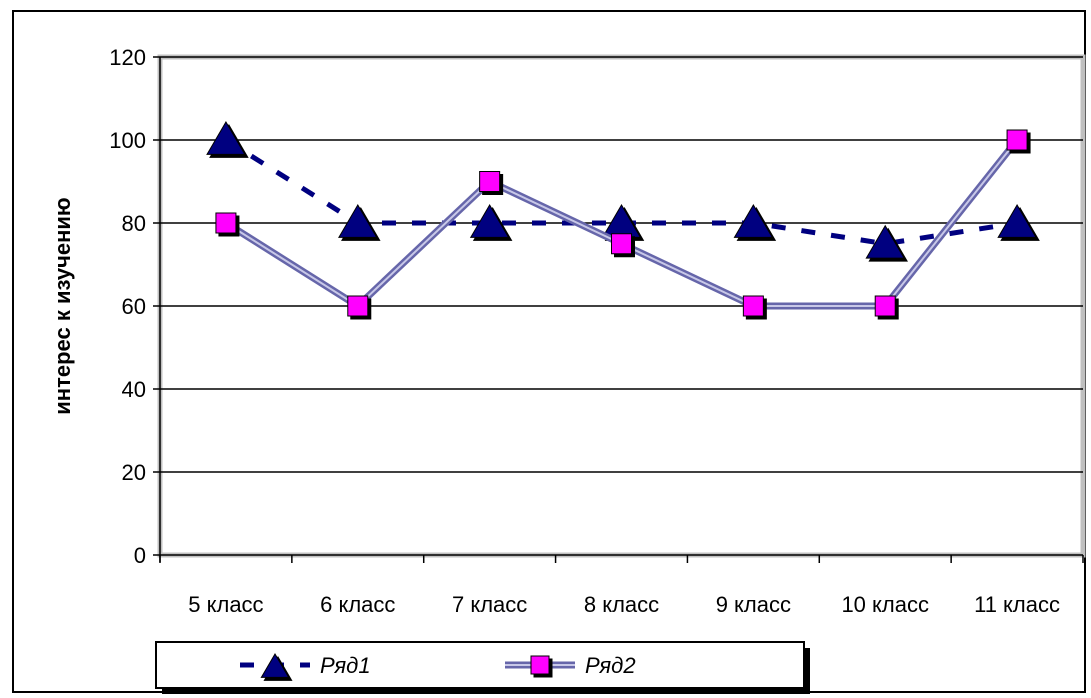  Describe the element at coordinates (357, 604) in the screenshot. I see `x-tick-label: 6 класс` at that location.